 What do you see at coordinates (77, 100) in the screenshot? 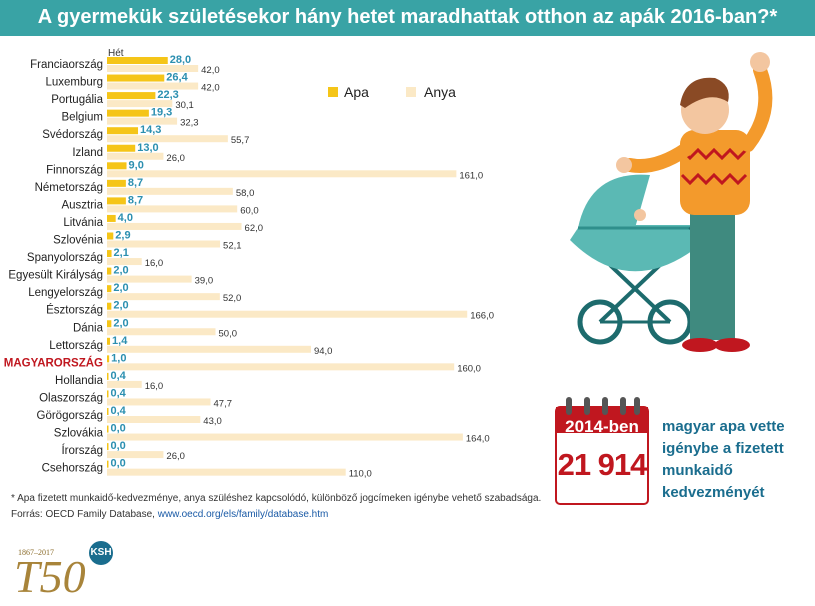
I see `category-label: Portugália` at bounding box center [77, 100].